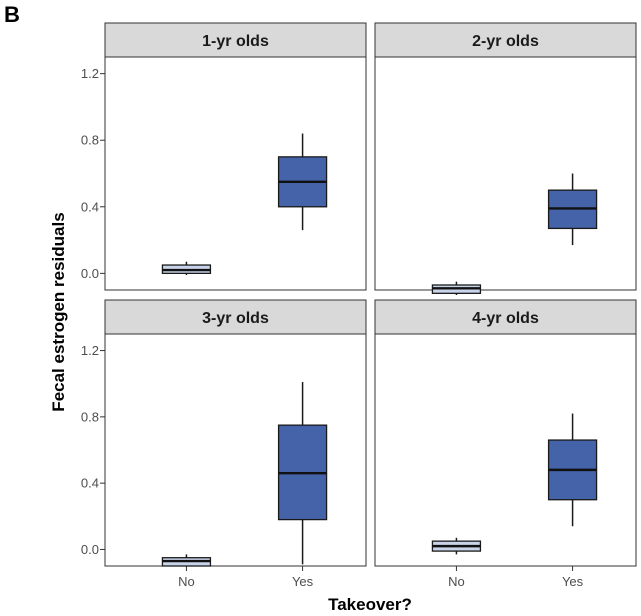 This screenshot has height=616, width=641. What do you see at coordinates (505, 41) in the screenshot?
I see `facet-title: 2-yr olds` at bounding box center [505, 41].